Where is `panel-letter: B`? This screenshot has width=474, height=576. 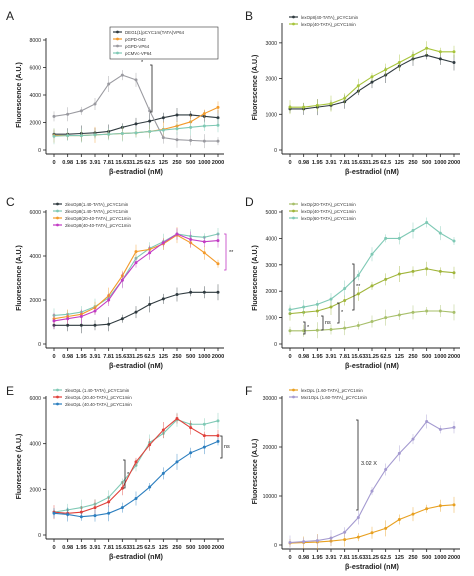
panel-letter: B is located at coordinates (249, 16).